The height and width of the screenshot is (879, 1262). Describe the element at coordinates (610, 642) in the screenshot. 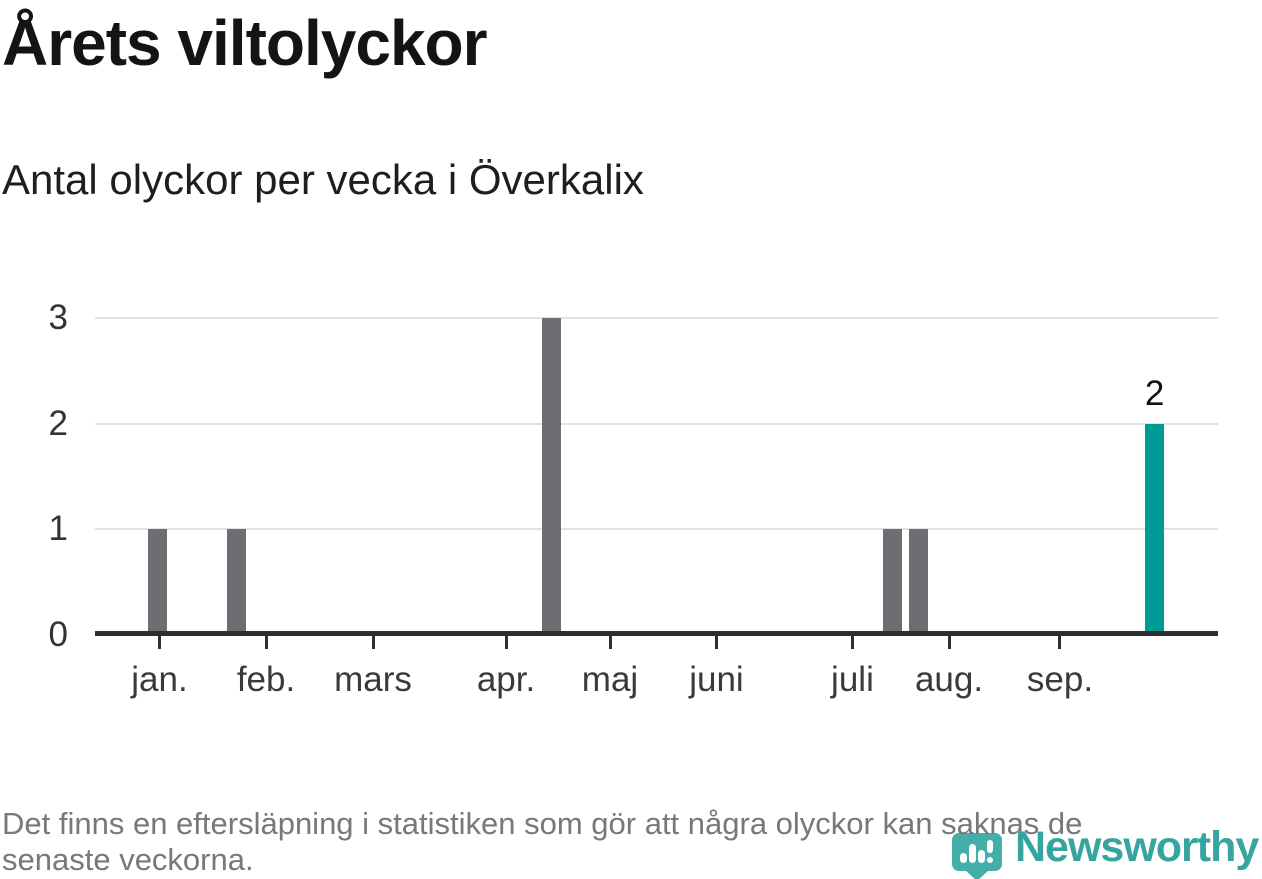

I see `x-tick-maj` at that location.